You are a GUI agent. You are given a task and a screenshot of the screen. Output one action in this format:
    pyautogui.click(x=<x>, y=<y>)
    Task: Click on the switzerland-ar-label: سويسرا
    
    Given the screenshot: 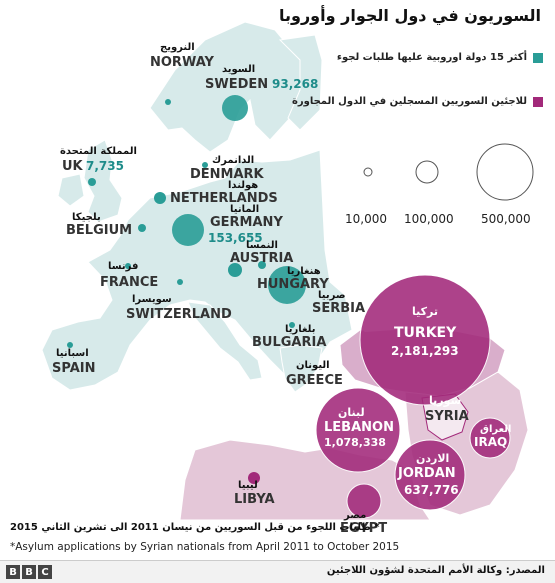 What is the action you would take?
    pyautogui.click(x=152, y=299)
    